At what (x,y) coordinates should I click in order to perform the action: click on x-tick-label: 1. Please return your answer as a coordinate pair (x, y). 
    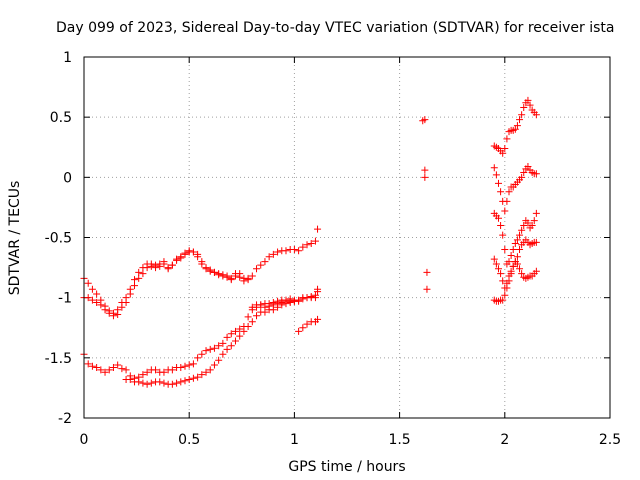
    Looking at the image, I should click on (294, 440).